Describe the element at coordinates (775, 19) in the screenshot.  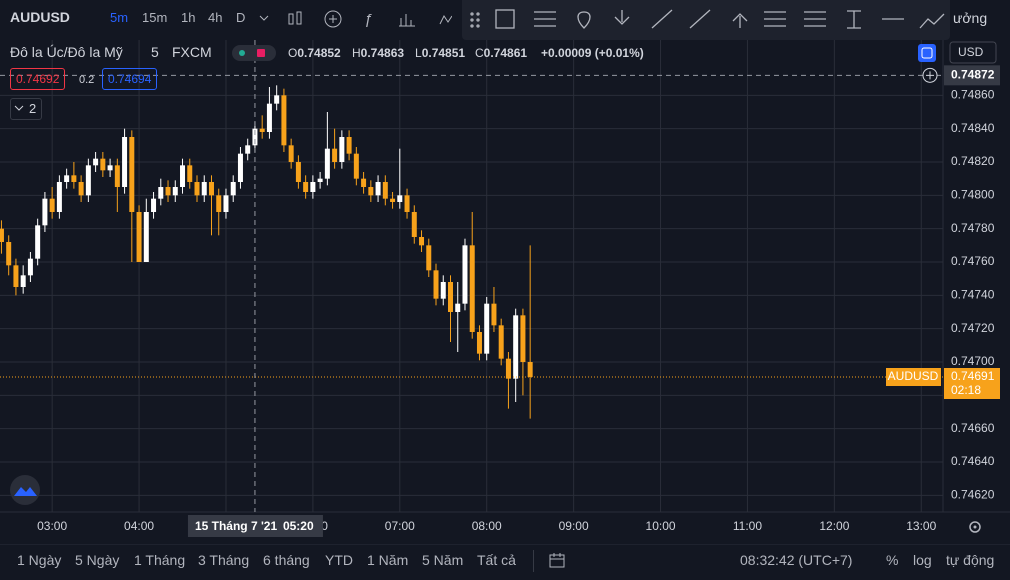
I see `parallel-tool` at that location.